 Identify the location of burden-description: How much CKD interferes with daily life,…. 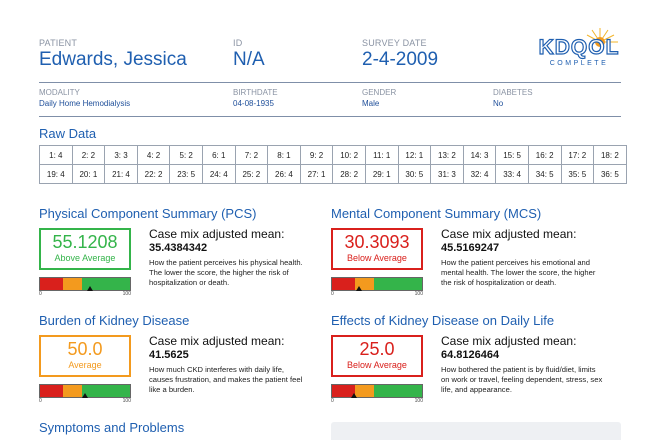
(226, 379).